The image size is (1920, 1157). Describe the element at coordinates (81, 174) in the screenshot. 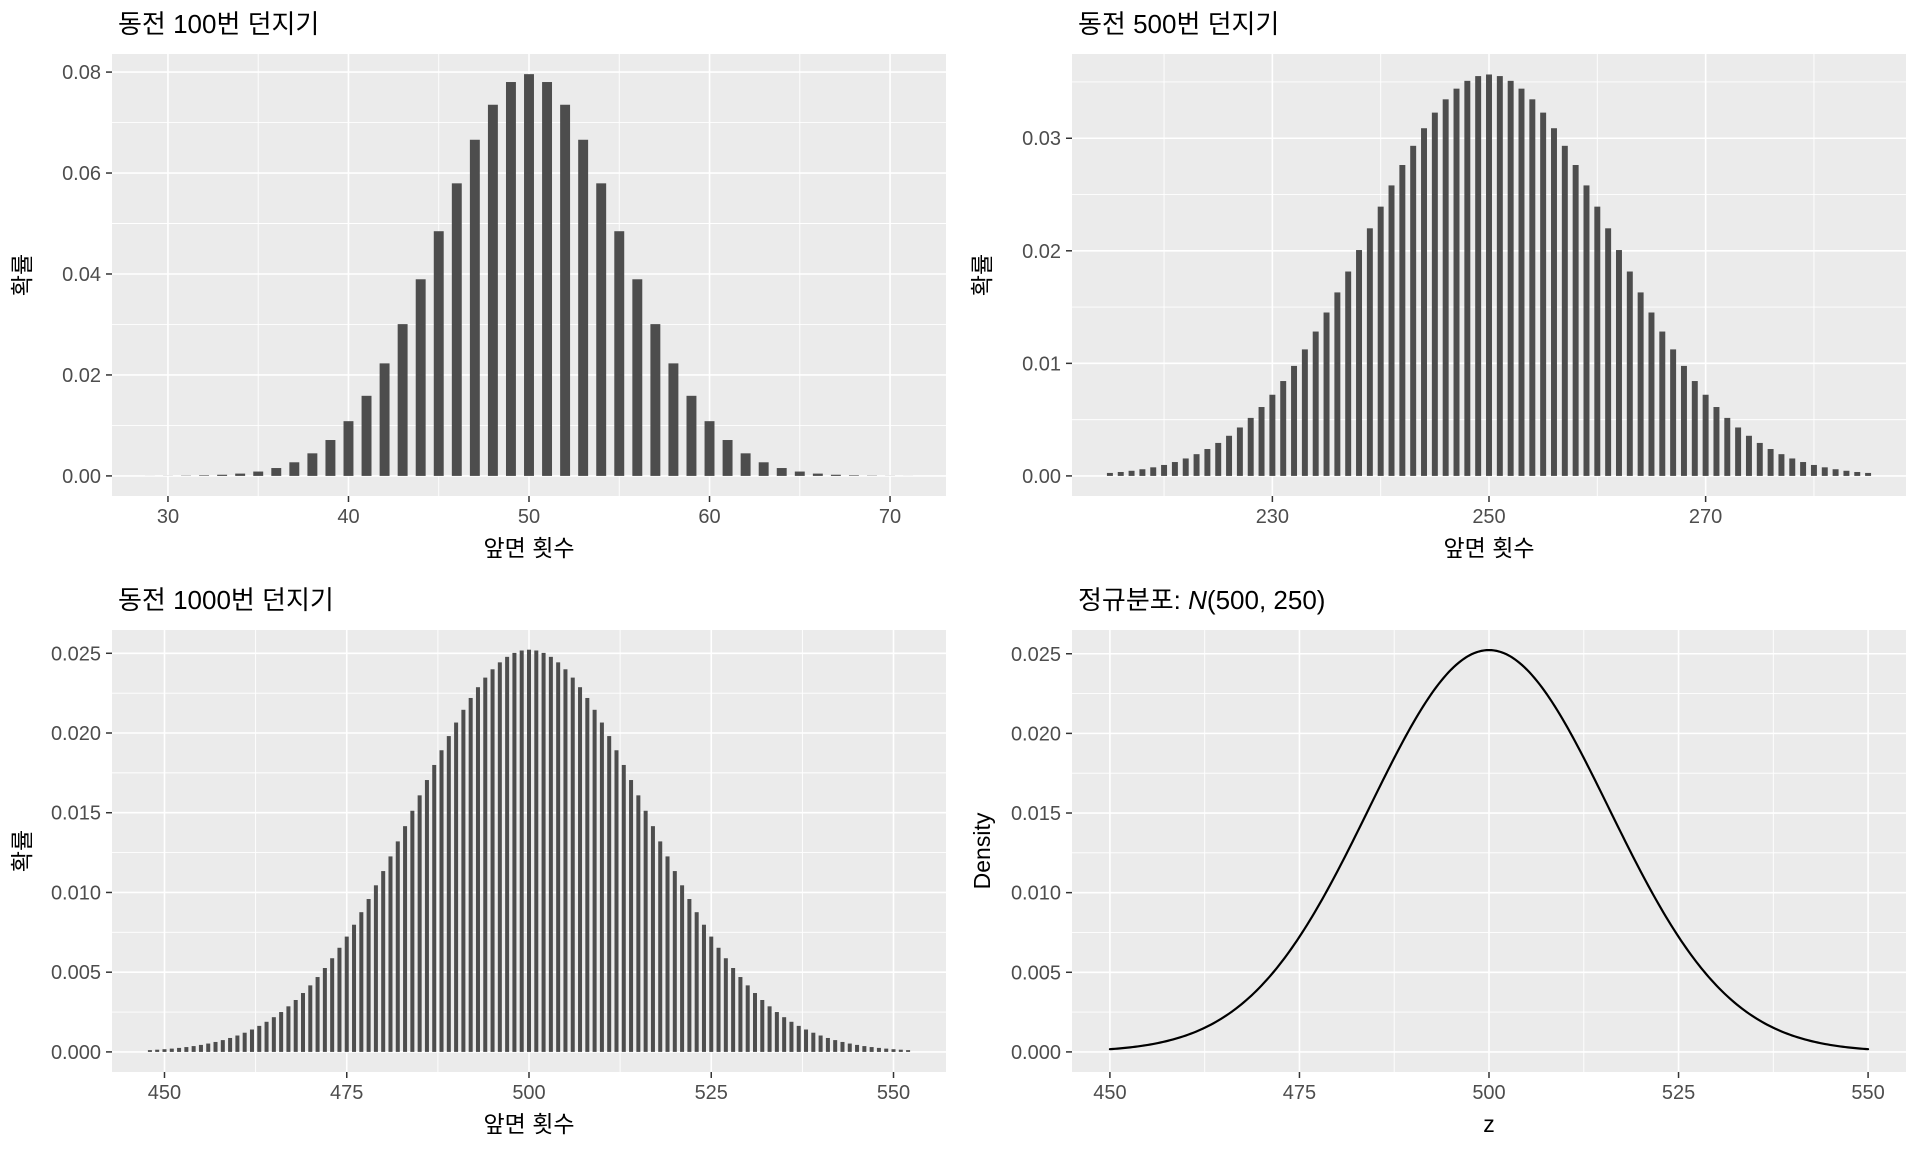

I see `svg-text: 0.06` at that location.